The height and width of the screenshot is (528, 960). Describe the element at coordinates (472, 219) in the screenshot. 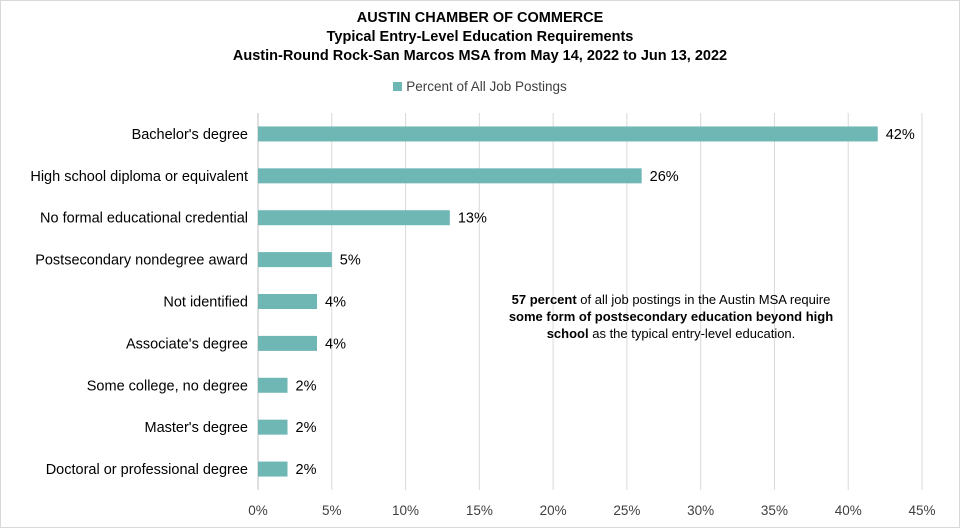

I see `data-label: 13%` at that location.